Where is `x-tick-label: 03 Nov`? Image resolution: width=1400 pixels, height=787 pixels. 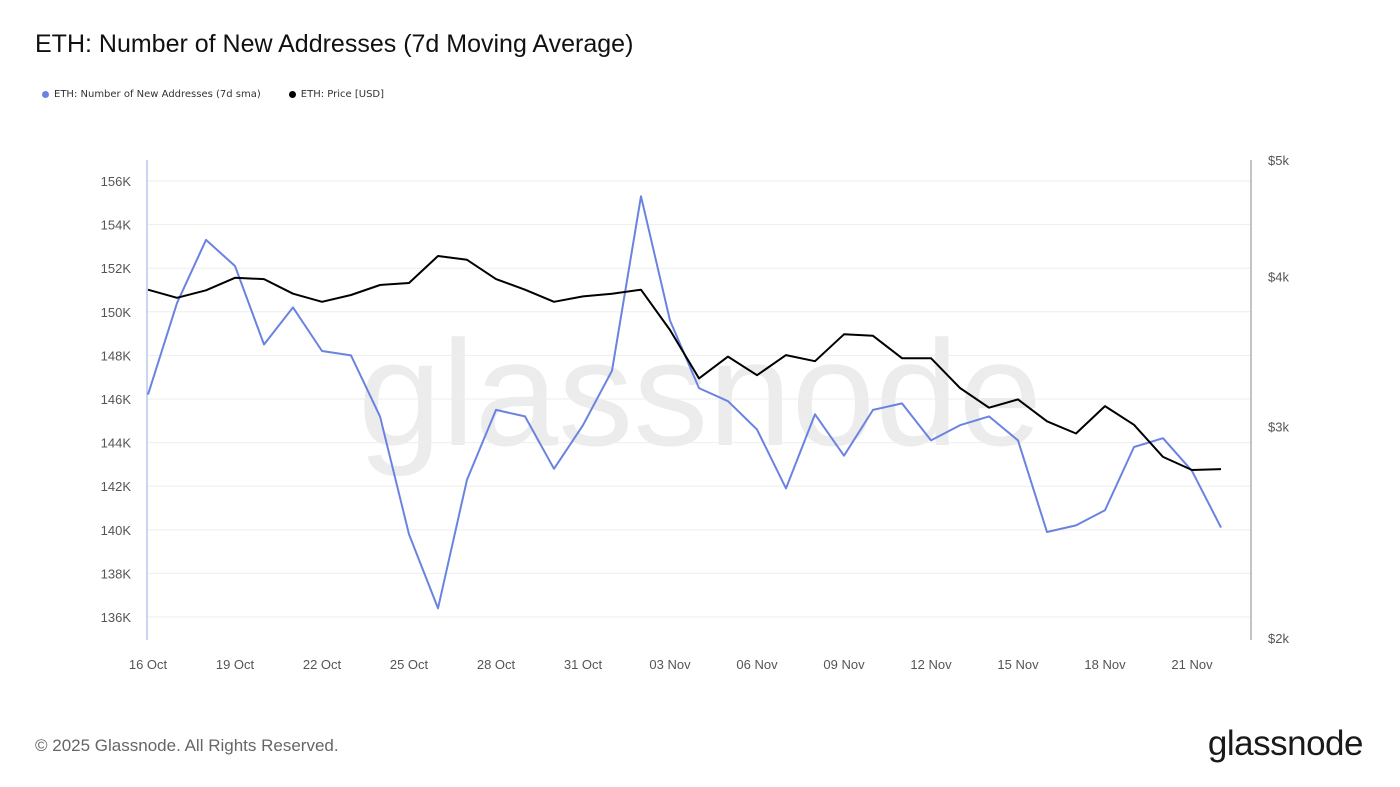
x-tick-label: 03 Nov is located at coordinates (670, 664).